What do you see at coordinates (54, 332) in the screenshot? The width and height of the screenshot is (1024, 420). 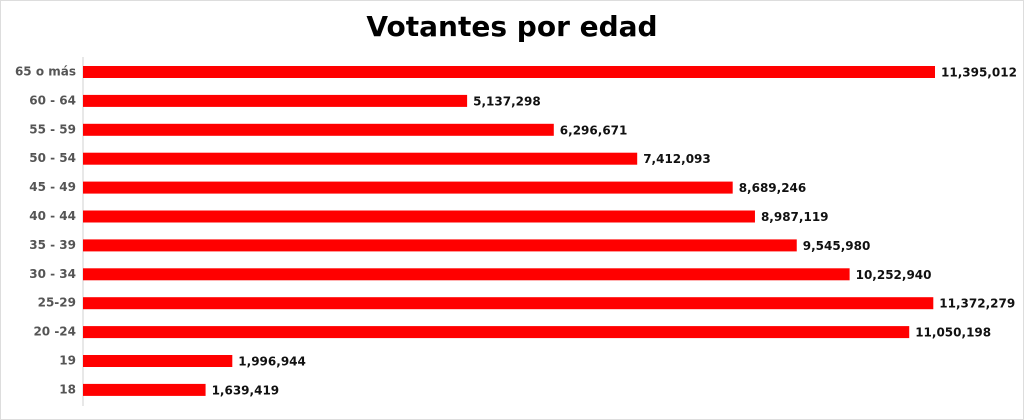 I see `y-tick-label: 20 -24` at bounding box center [54, 332].